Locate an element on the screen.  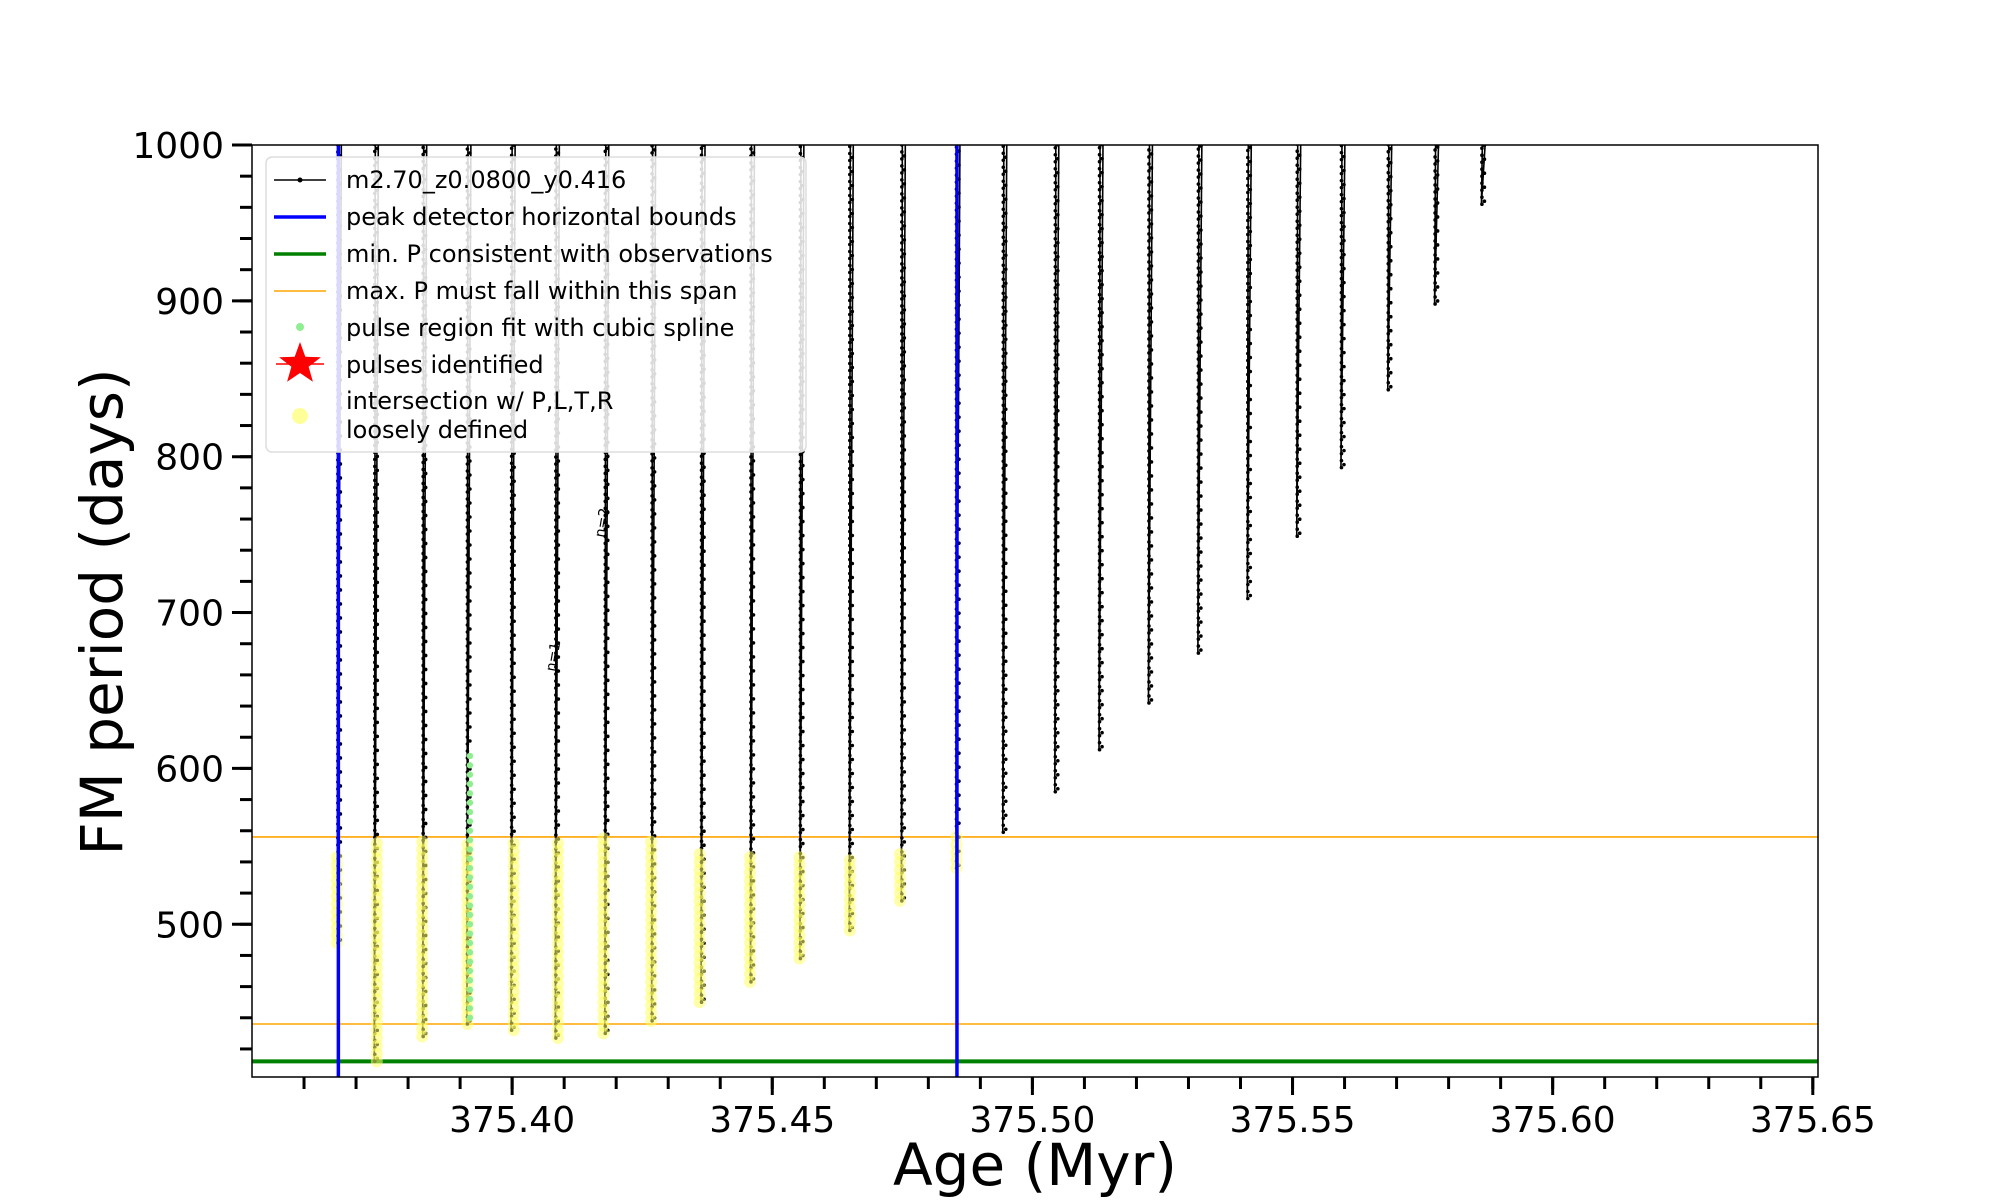
spline-fit-point is located at coordinates (470, 868).